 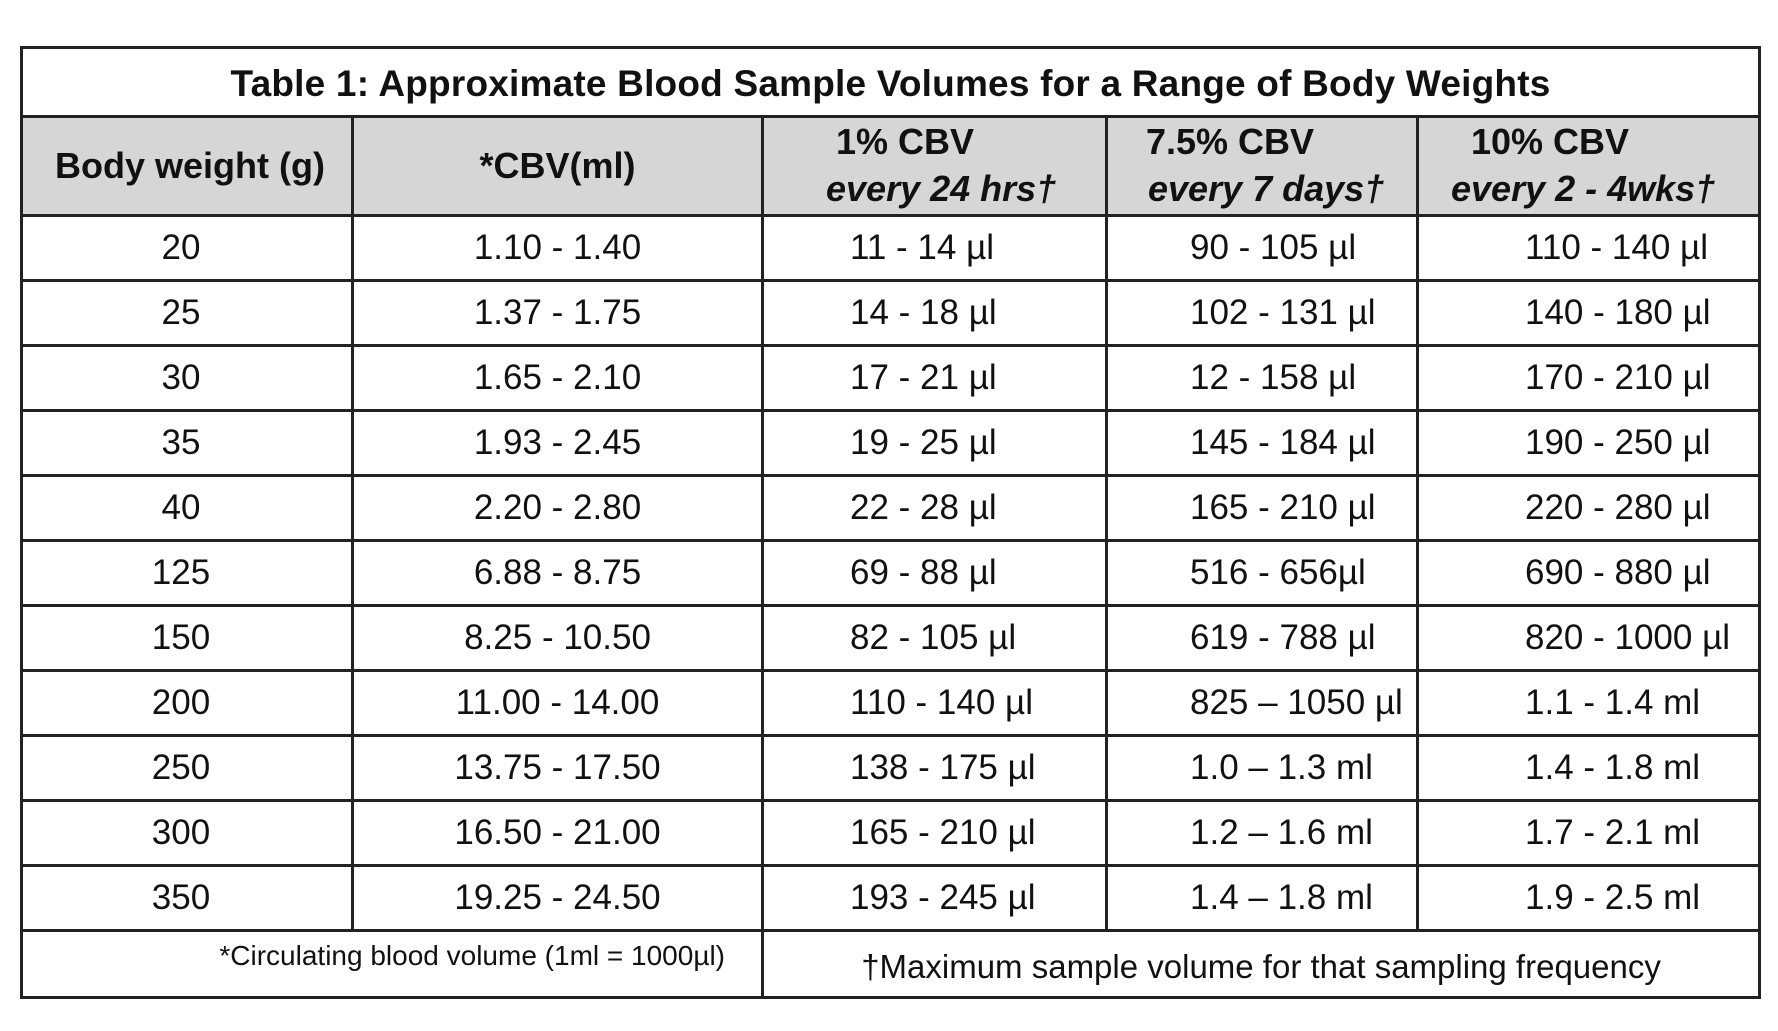 What do you see at coordinates (187, 898) in the screenshot?
I see `cell-body-weight: 350` at bounding box center [187, 898].